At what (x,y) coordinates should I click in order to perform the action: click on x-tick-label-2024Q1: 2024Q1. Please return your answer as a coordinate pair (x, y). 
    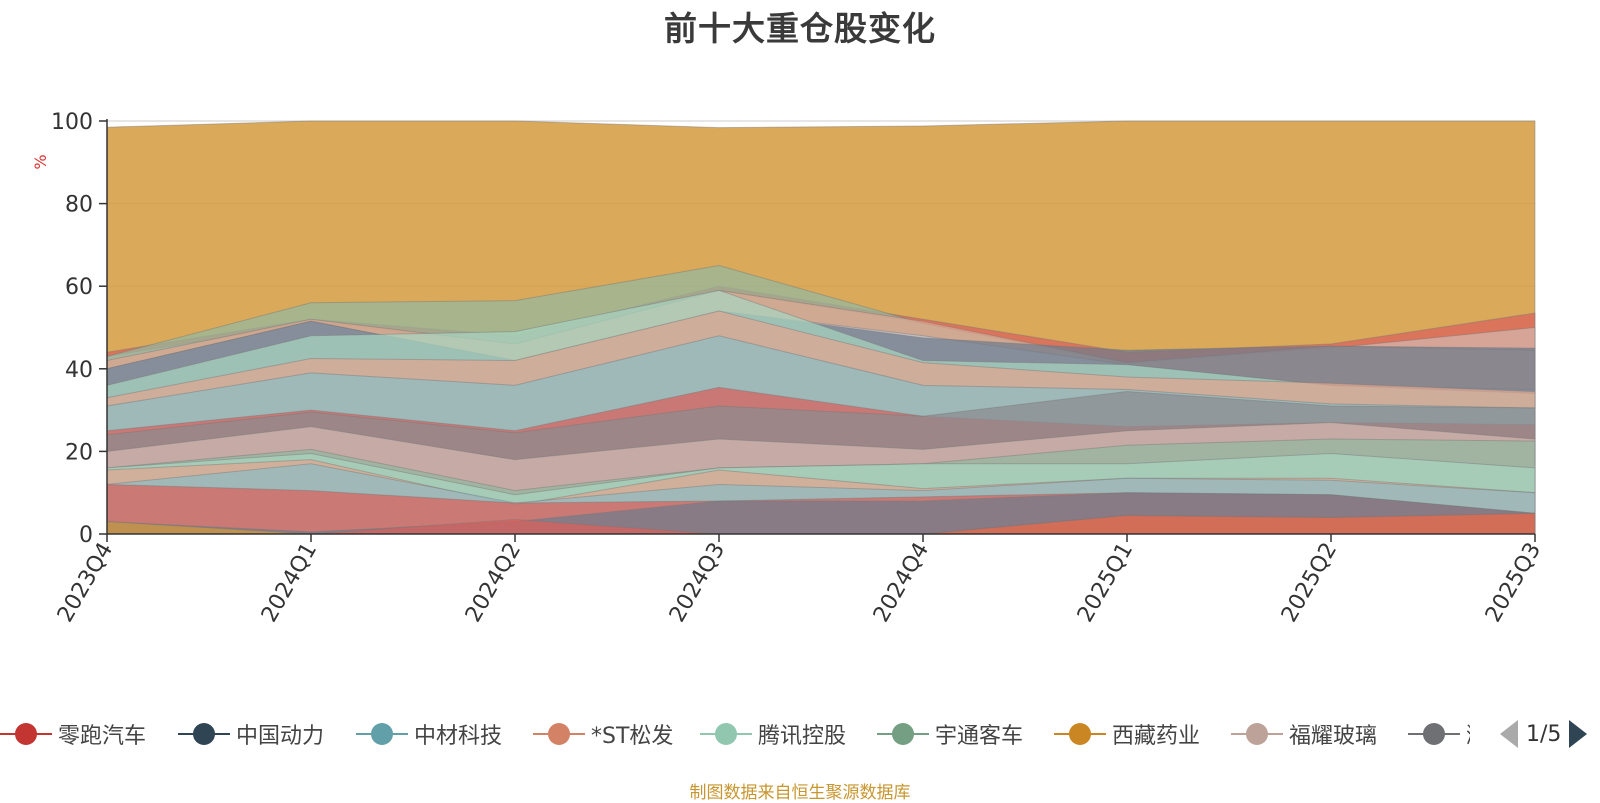
    Looking at the image, I should click on (289, 583).